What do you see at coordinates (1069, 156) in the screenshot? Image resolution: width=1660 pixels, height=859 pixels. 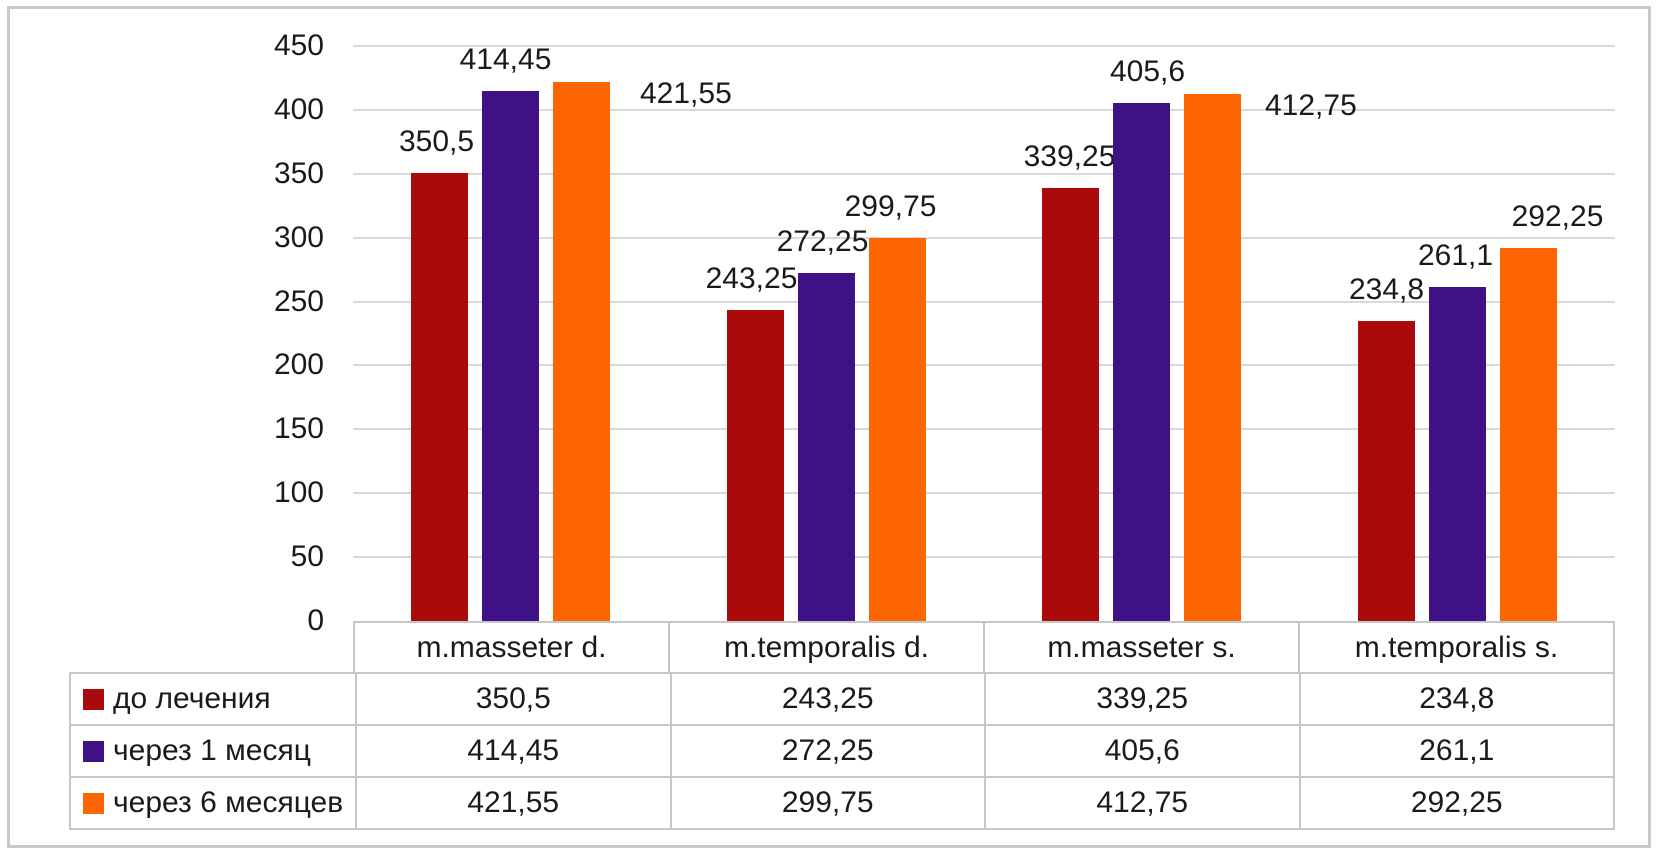 I see `bar-value-label: 339,25` at bounding box center [1069, 156].